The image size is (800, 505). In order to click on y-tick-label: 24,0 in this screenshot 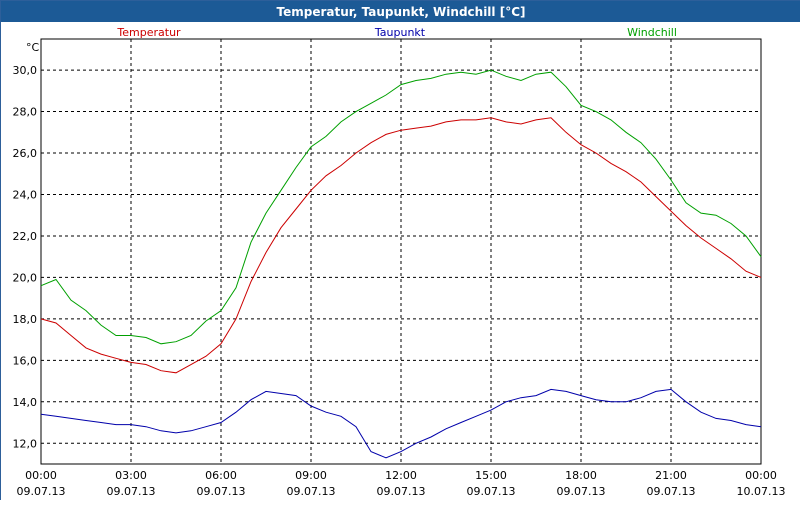, I will do `click(25, 194)`.